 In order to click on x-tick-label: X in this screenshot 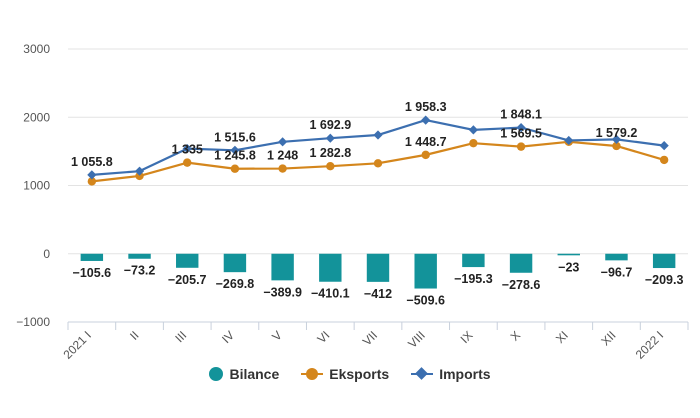, I will do `click(516, 336)`.